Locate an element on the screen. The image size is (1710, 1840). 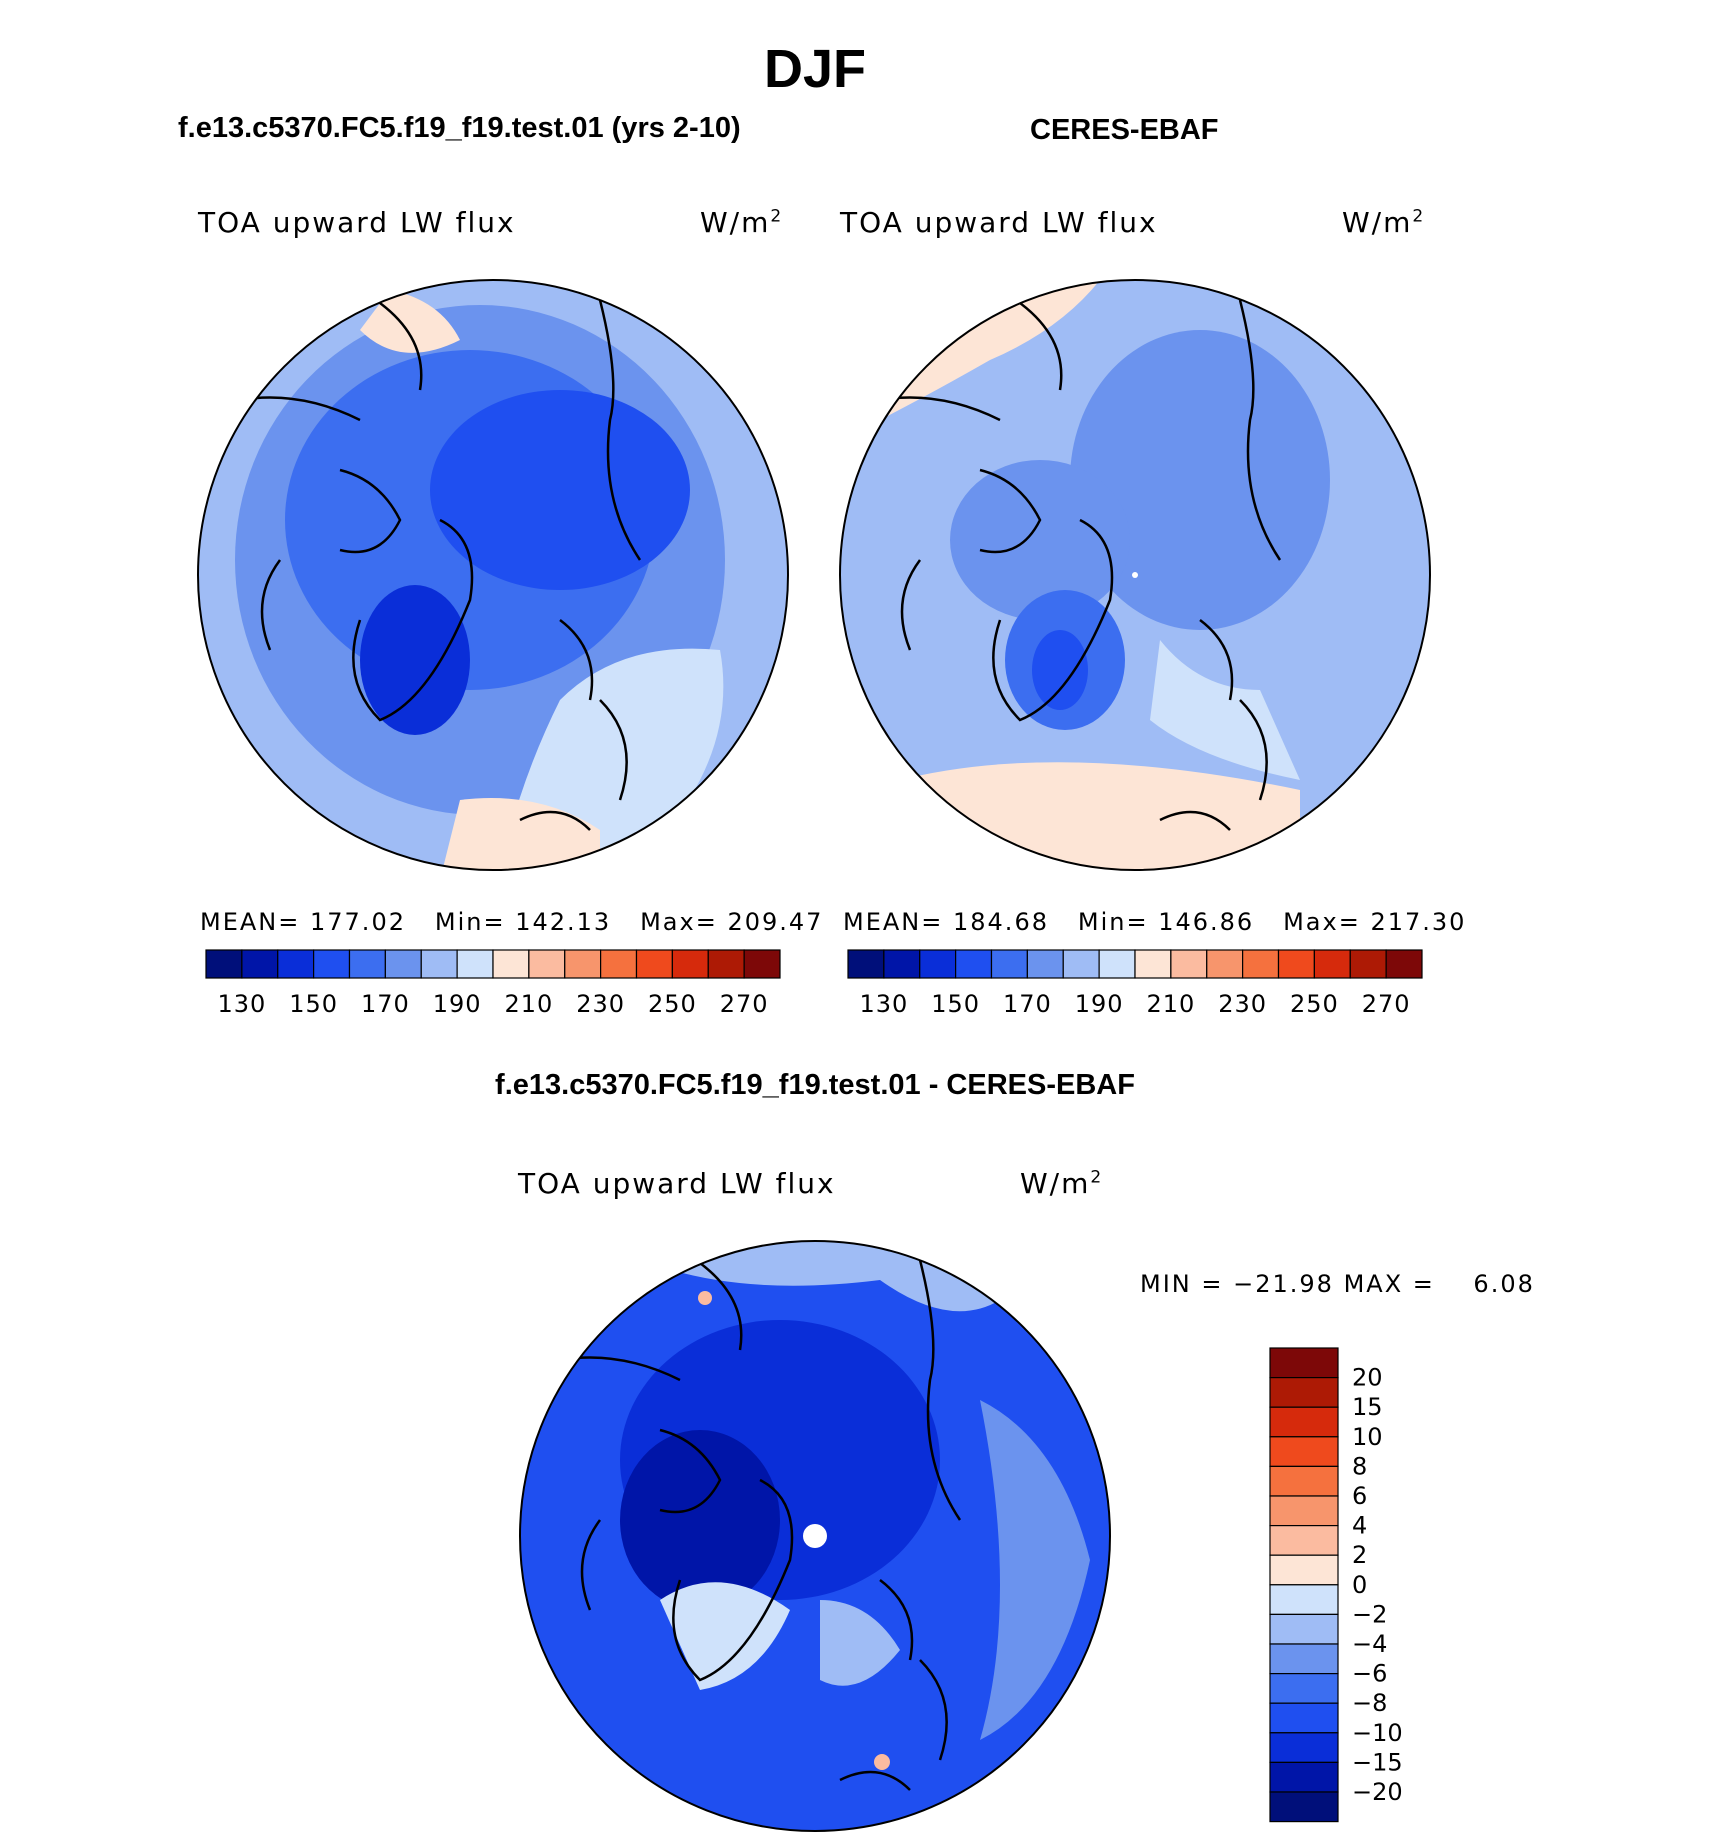
colorbar-diff-tick-label: −6 is located at coordinates (1369, 1674).